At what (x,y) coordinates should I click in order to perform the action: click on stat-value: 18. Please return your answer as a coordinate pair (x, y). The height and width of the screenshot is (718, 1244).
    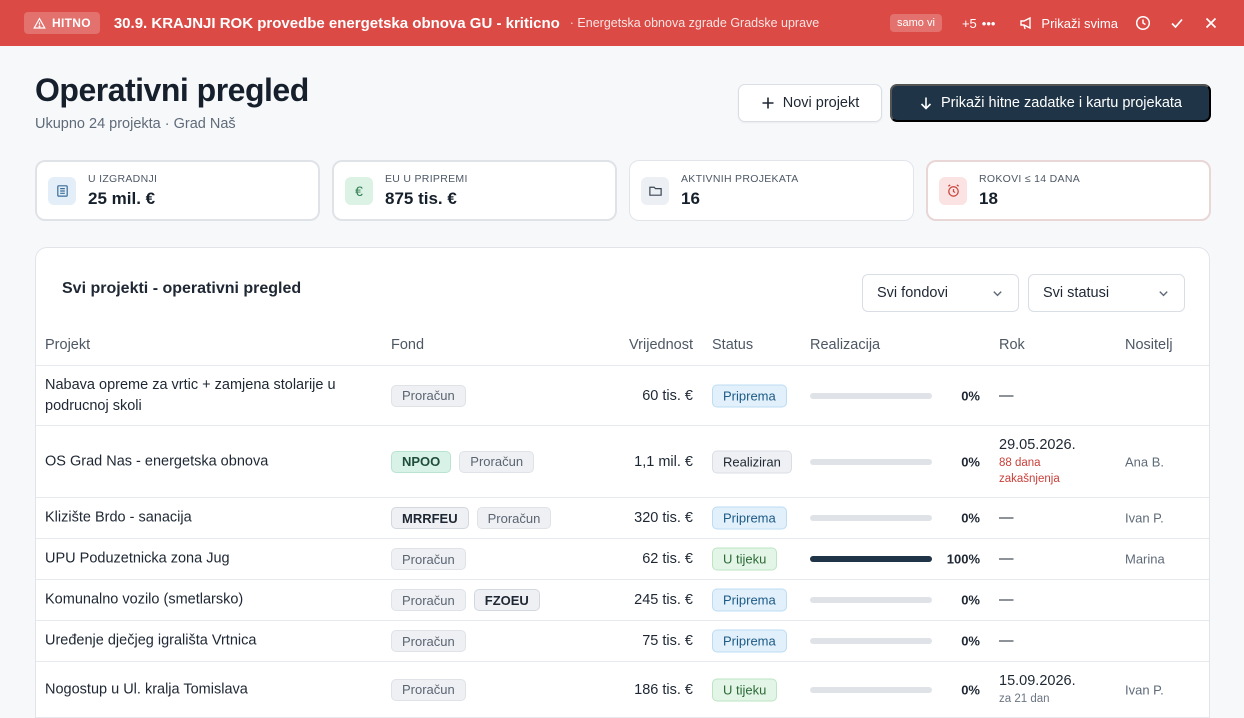
    Looking at the image, I should click on (988, 198).